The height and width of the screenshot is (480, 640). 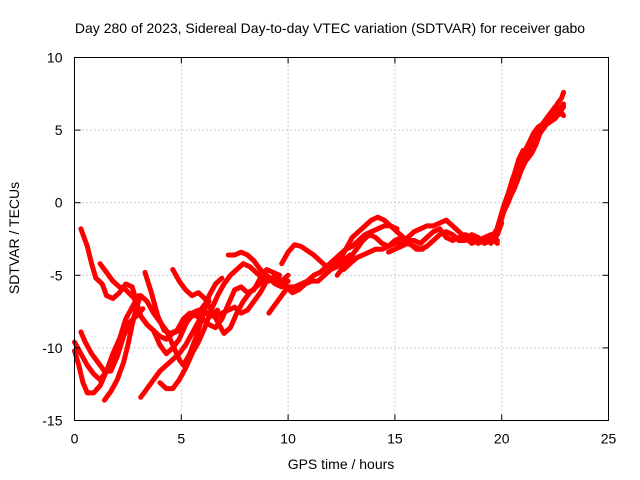 What do you see at coordinates (55, 58) in the screenshot?
I see `y-tick-label: 10` at bounding box center [55, 58].